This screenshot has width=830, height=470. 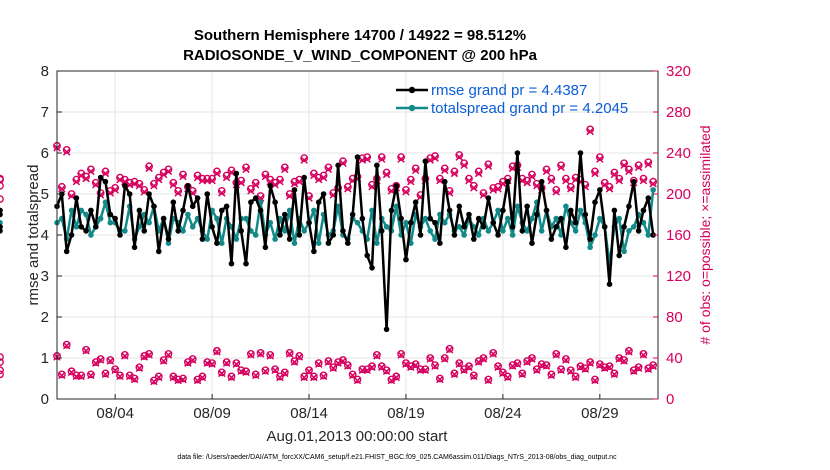 What do you see at coordinates (45, 276) in the screenshot?
I see `y-tick-label: 3` at bounding box center [45, 276].